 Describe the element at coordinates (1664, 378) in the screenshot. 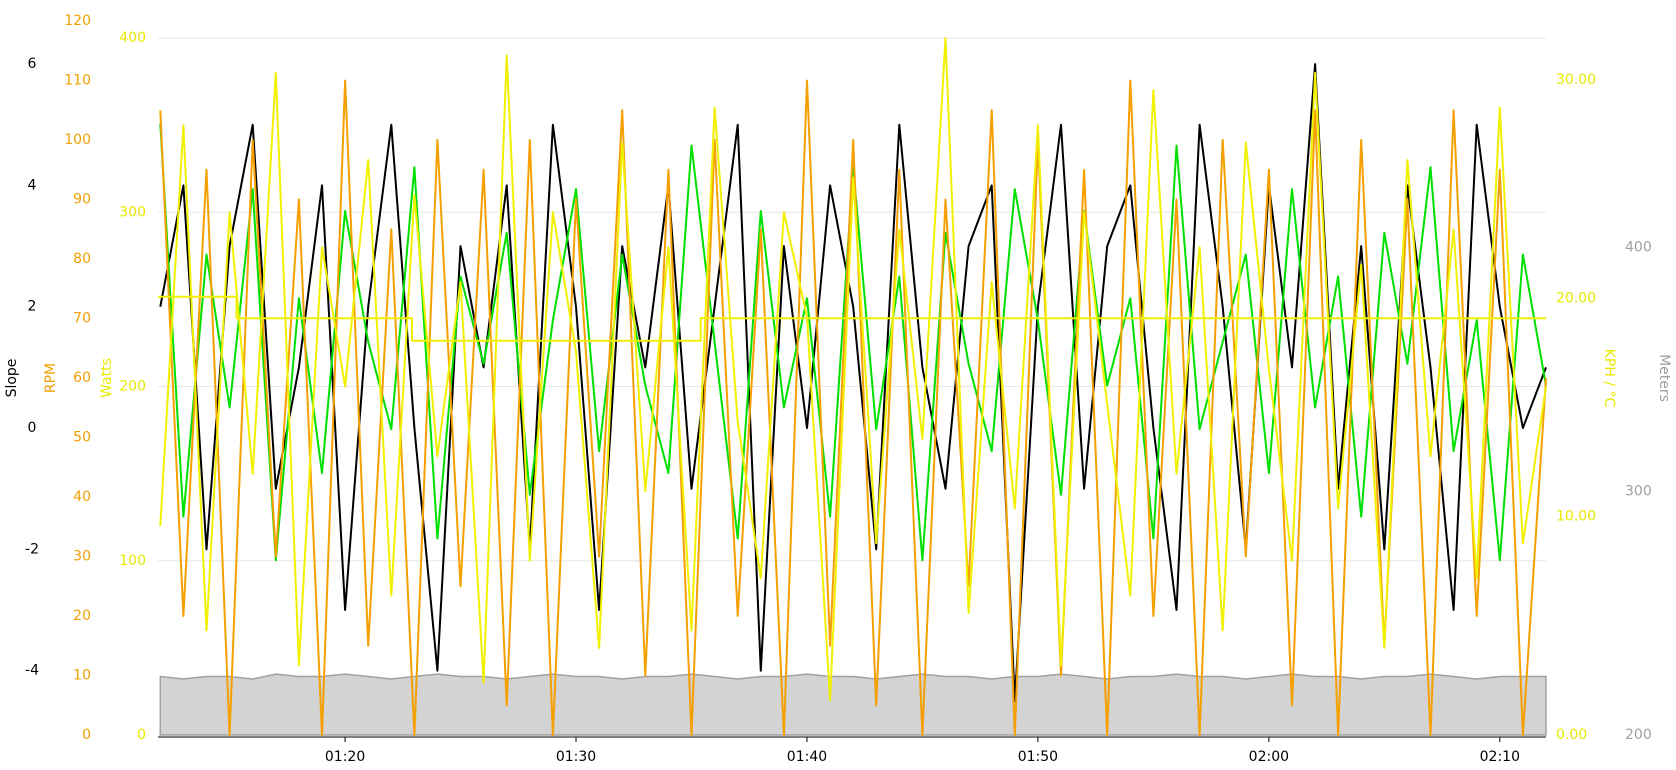

I see `axis-title: Meters` at that location.